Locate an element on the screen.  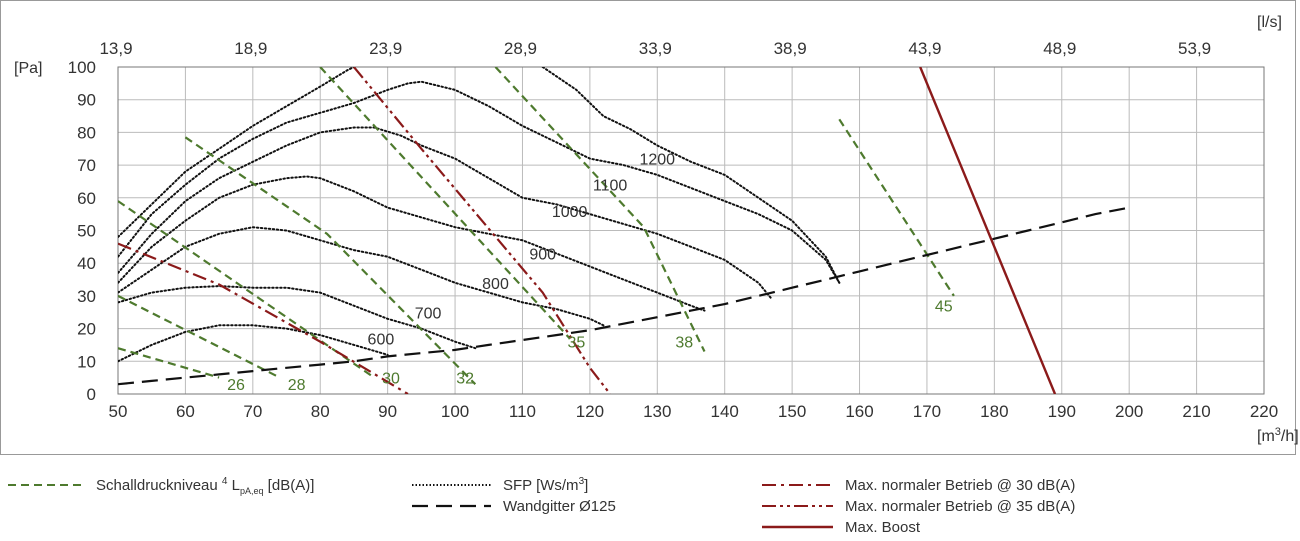
legend-noise-label: Schalldruckniveau 4 LpA,eq [dB(A)] is located at coordinates (205, 486).